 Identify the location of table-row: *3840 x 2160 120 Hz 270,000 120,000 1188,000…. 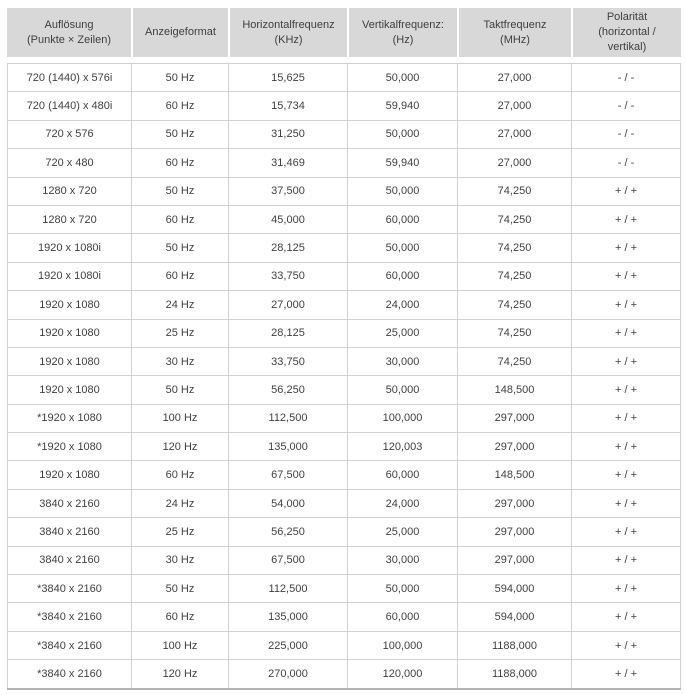
(344, 673).